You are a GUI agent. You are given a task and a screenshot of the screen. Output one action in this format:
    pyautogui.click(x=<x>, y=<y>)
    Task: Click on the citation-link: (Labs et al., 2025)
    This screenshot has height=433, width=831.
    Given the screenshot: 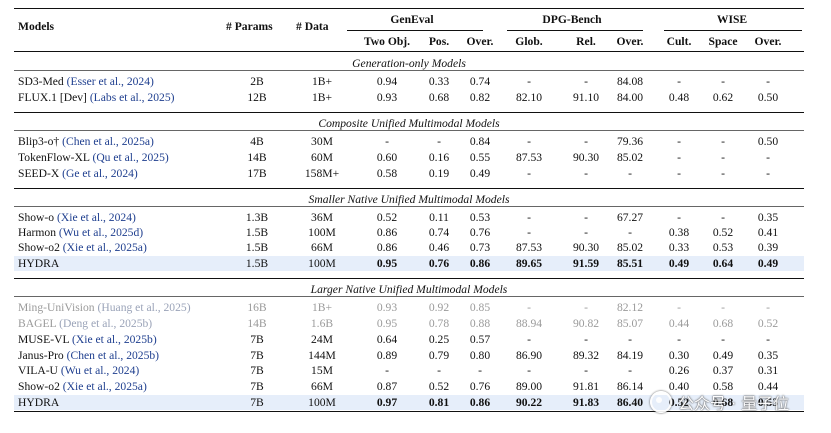 What is the action you would take?
    pyautogui.click(x=132, y=97)
    